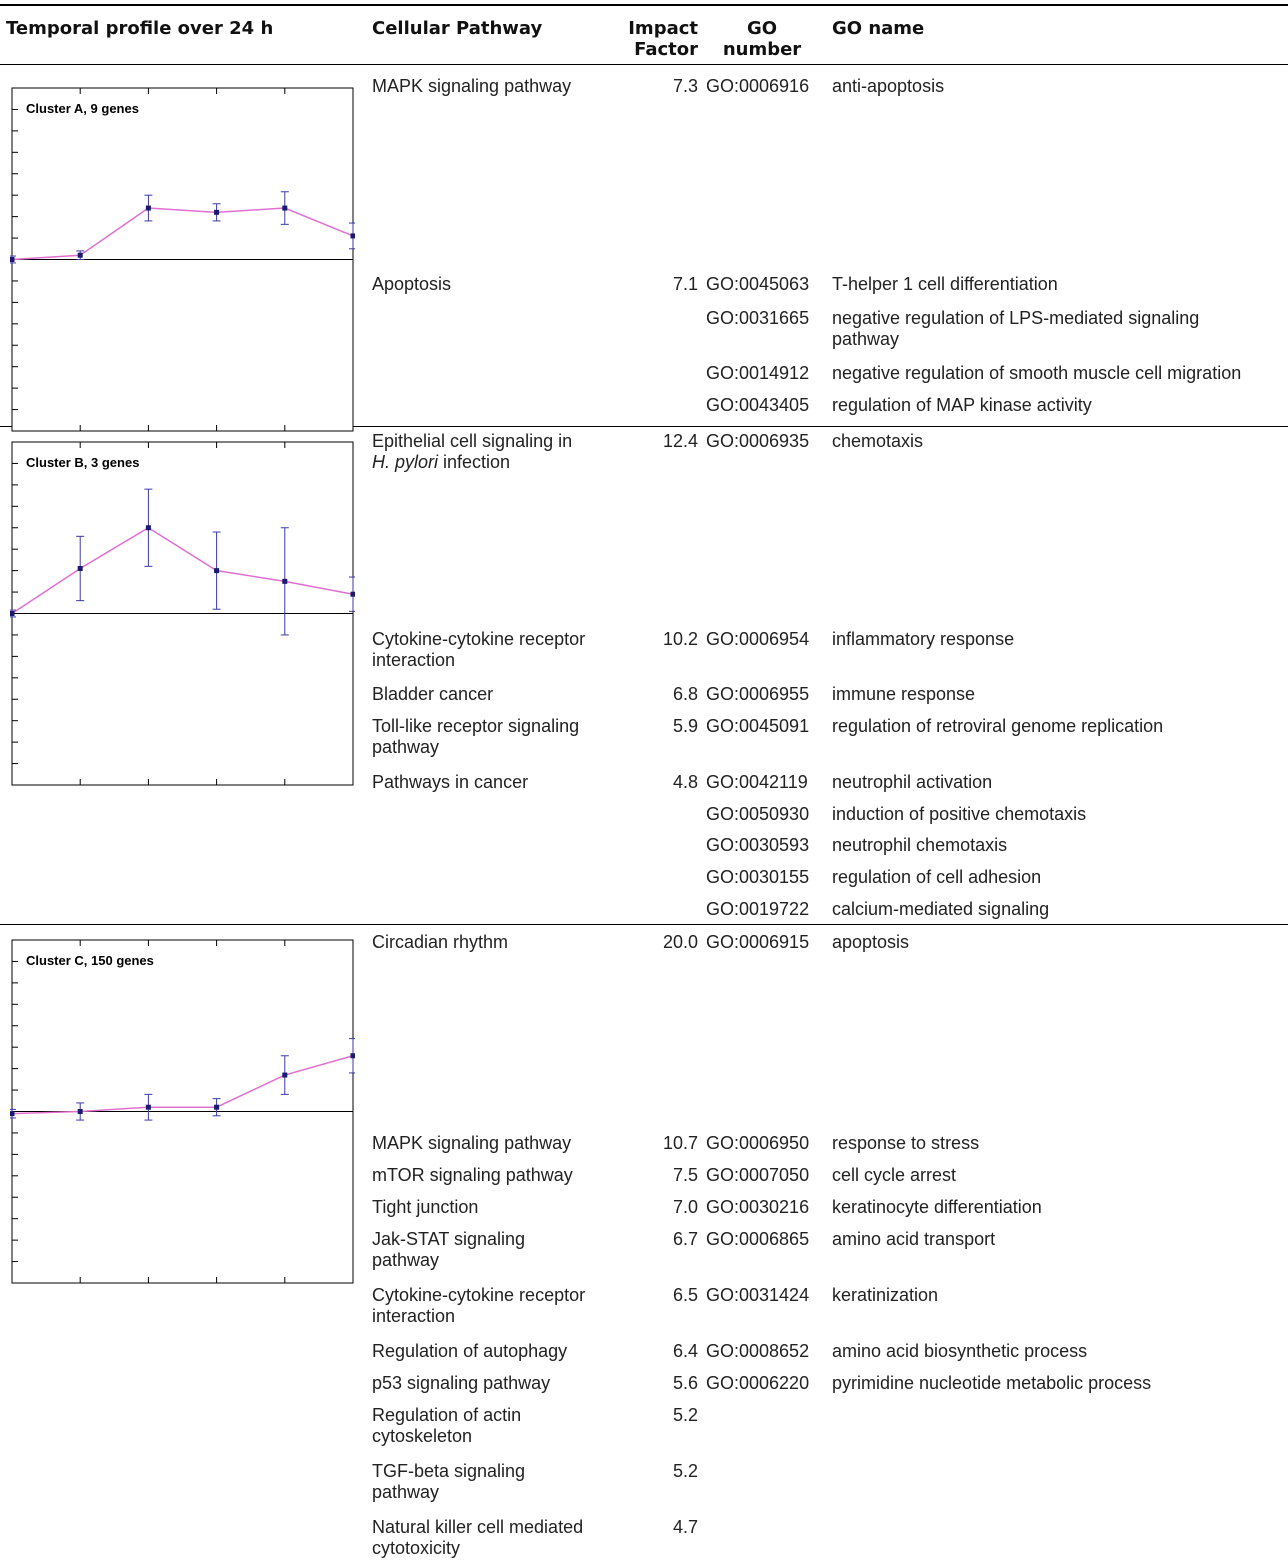 This screenshot has width=1288, height=1562. What do you see at coordinates (663, 39) in the screenshot?
I see `header-impact-factor: Impact Factor` at bounding box center [663, 39].